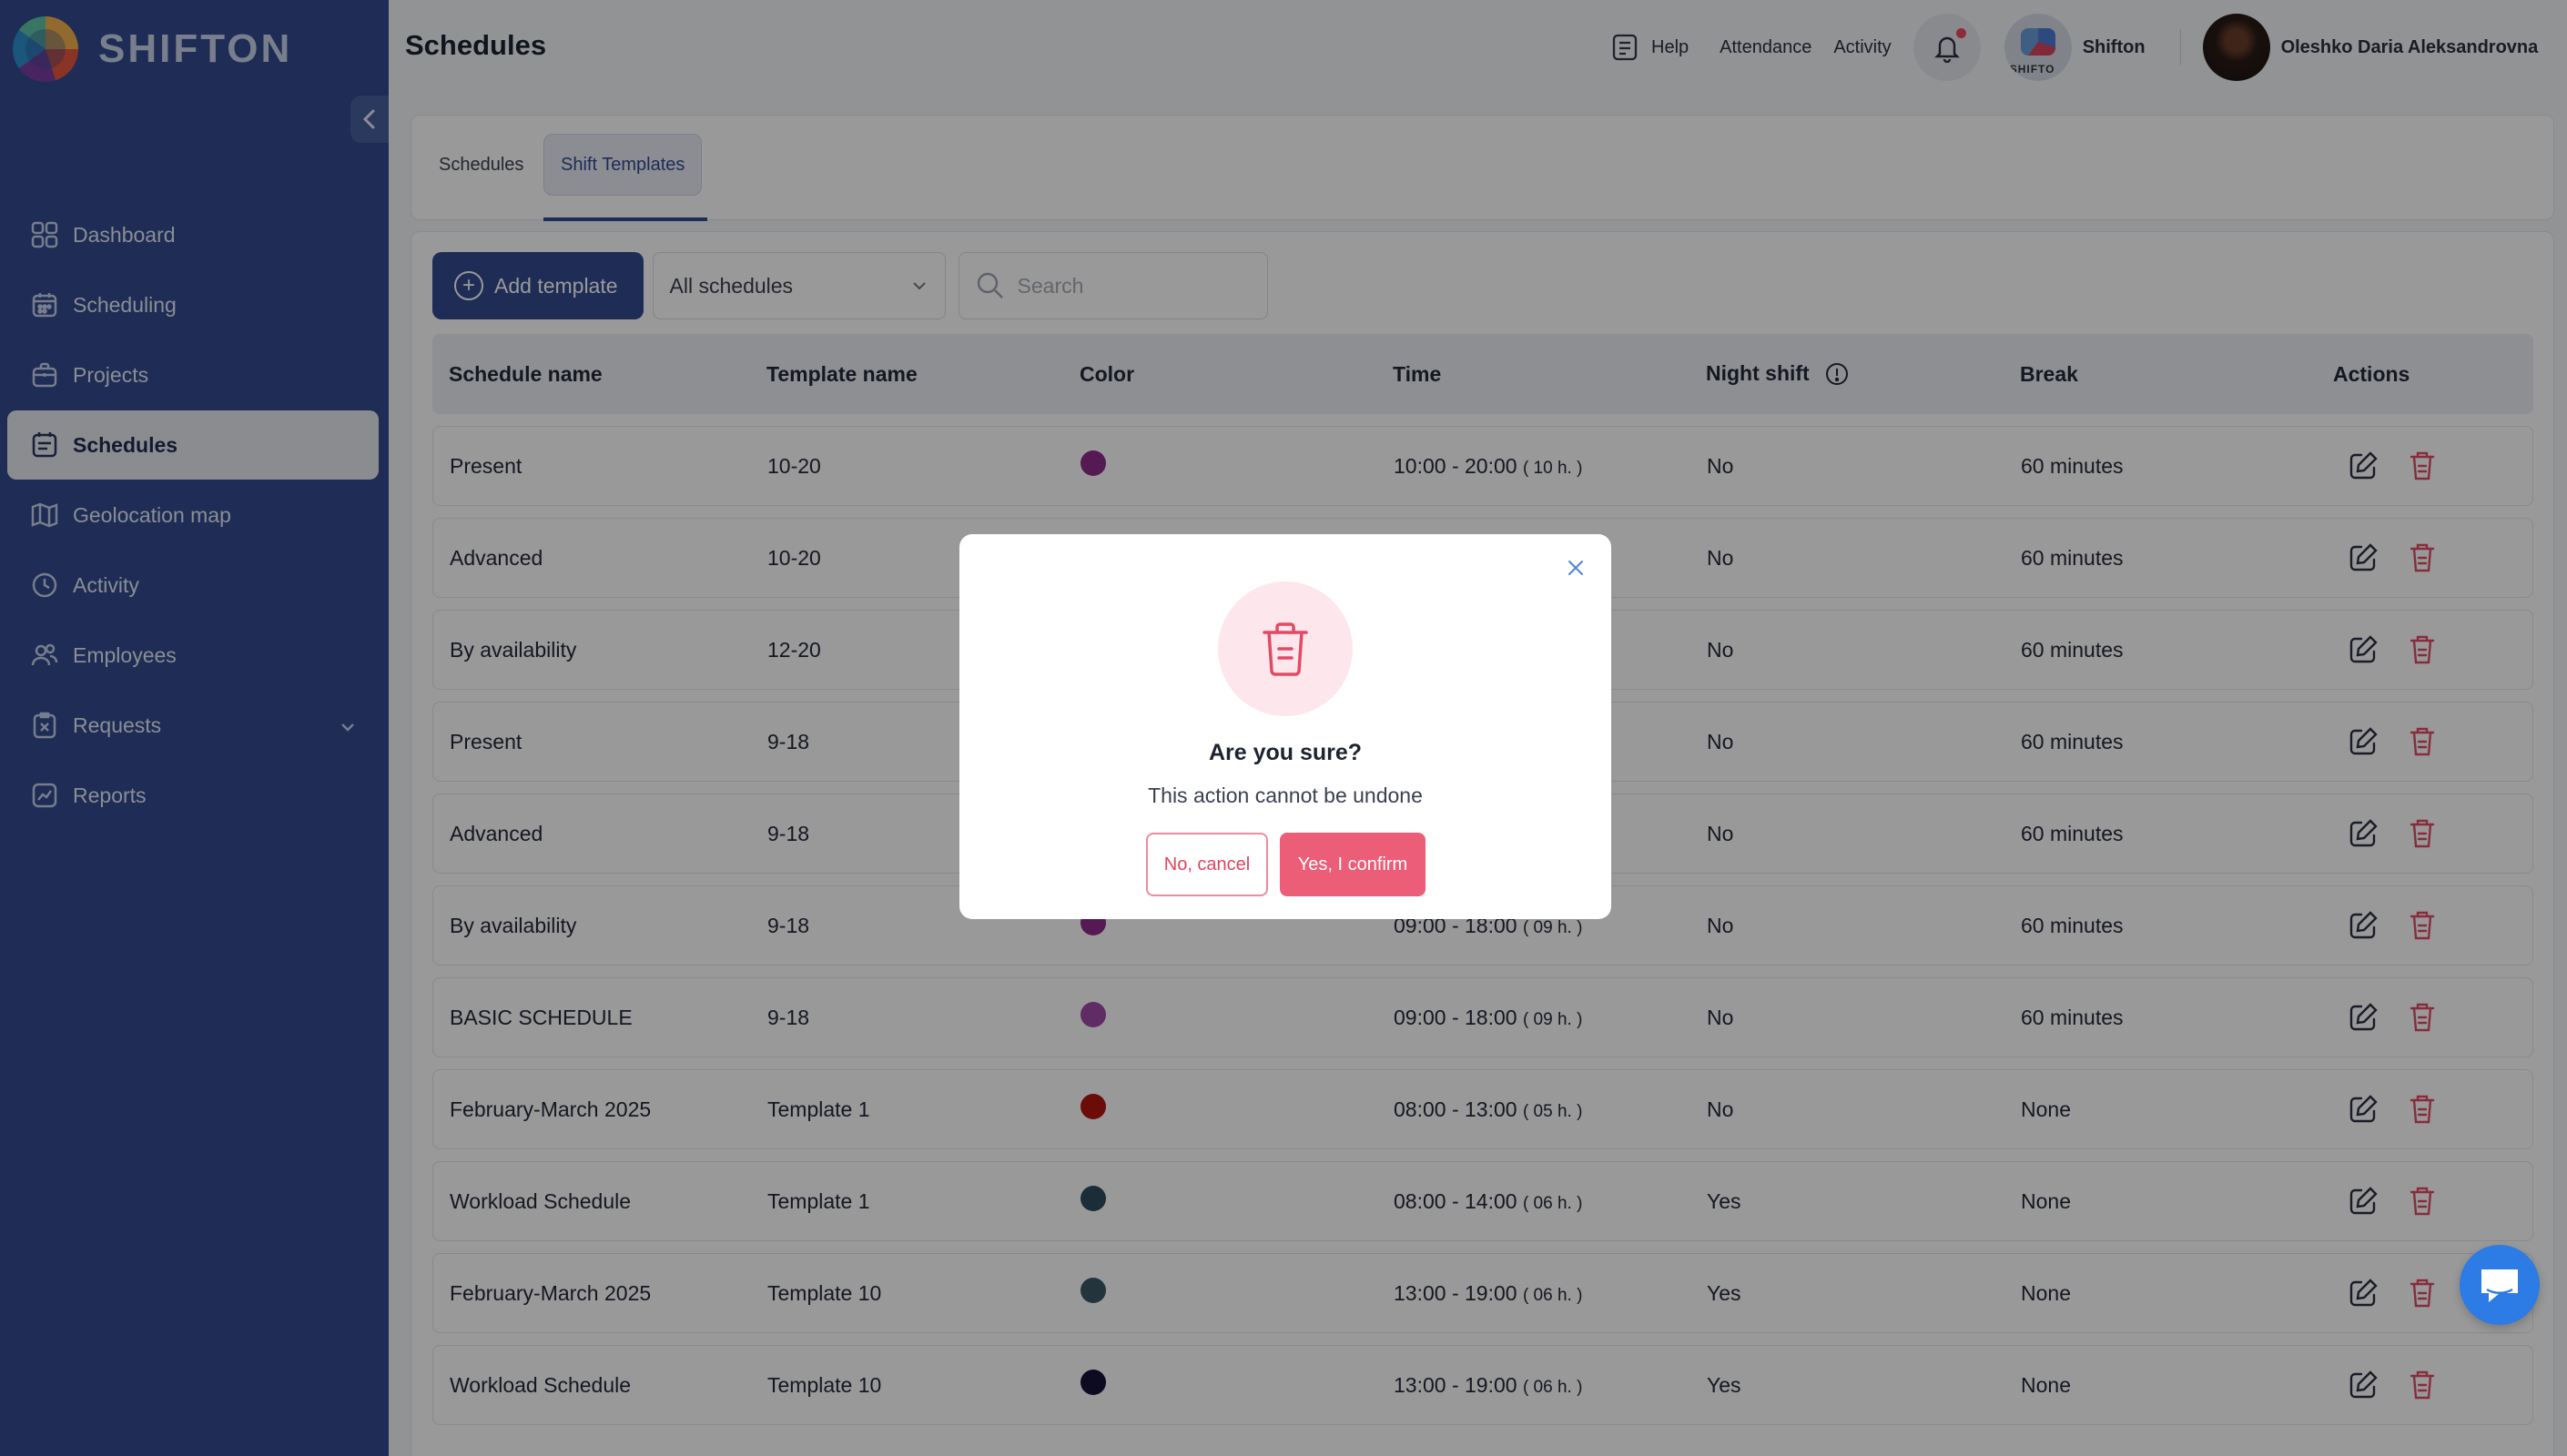 This screenshot has height=1456, width=2567. I want to click on dialog-message: This action cannot be undone, so click(1285, 796).